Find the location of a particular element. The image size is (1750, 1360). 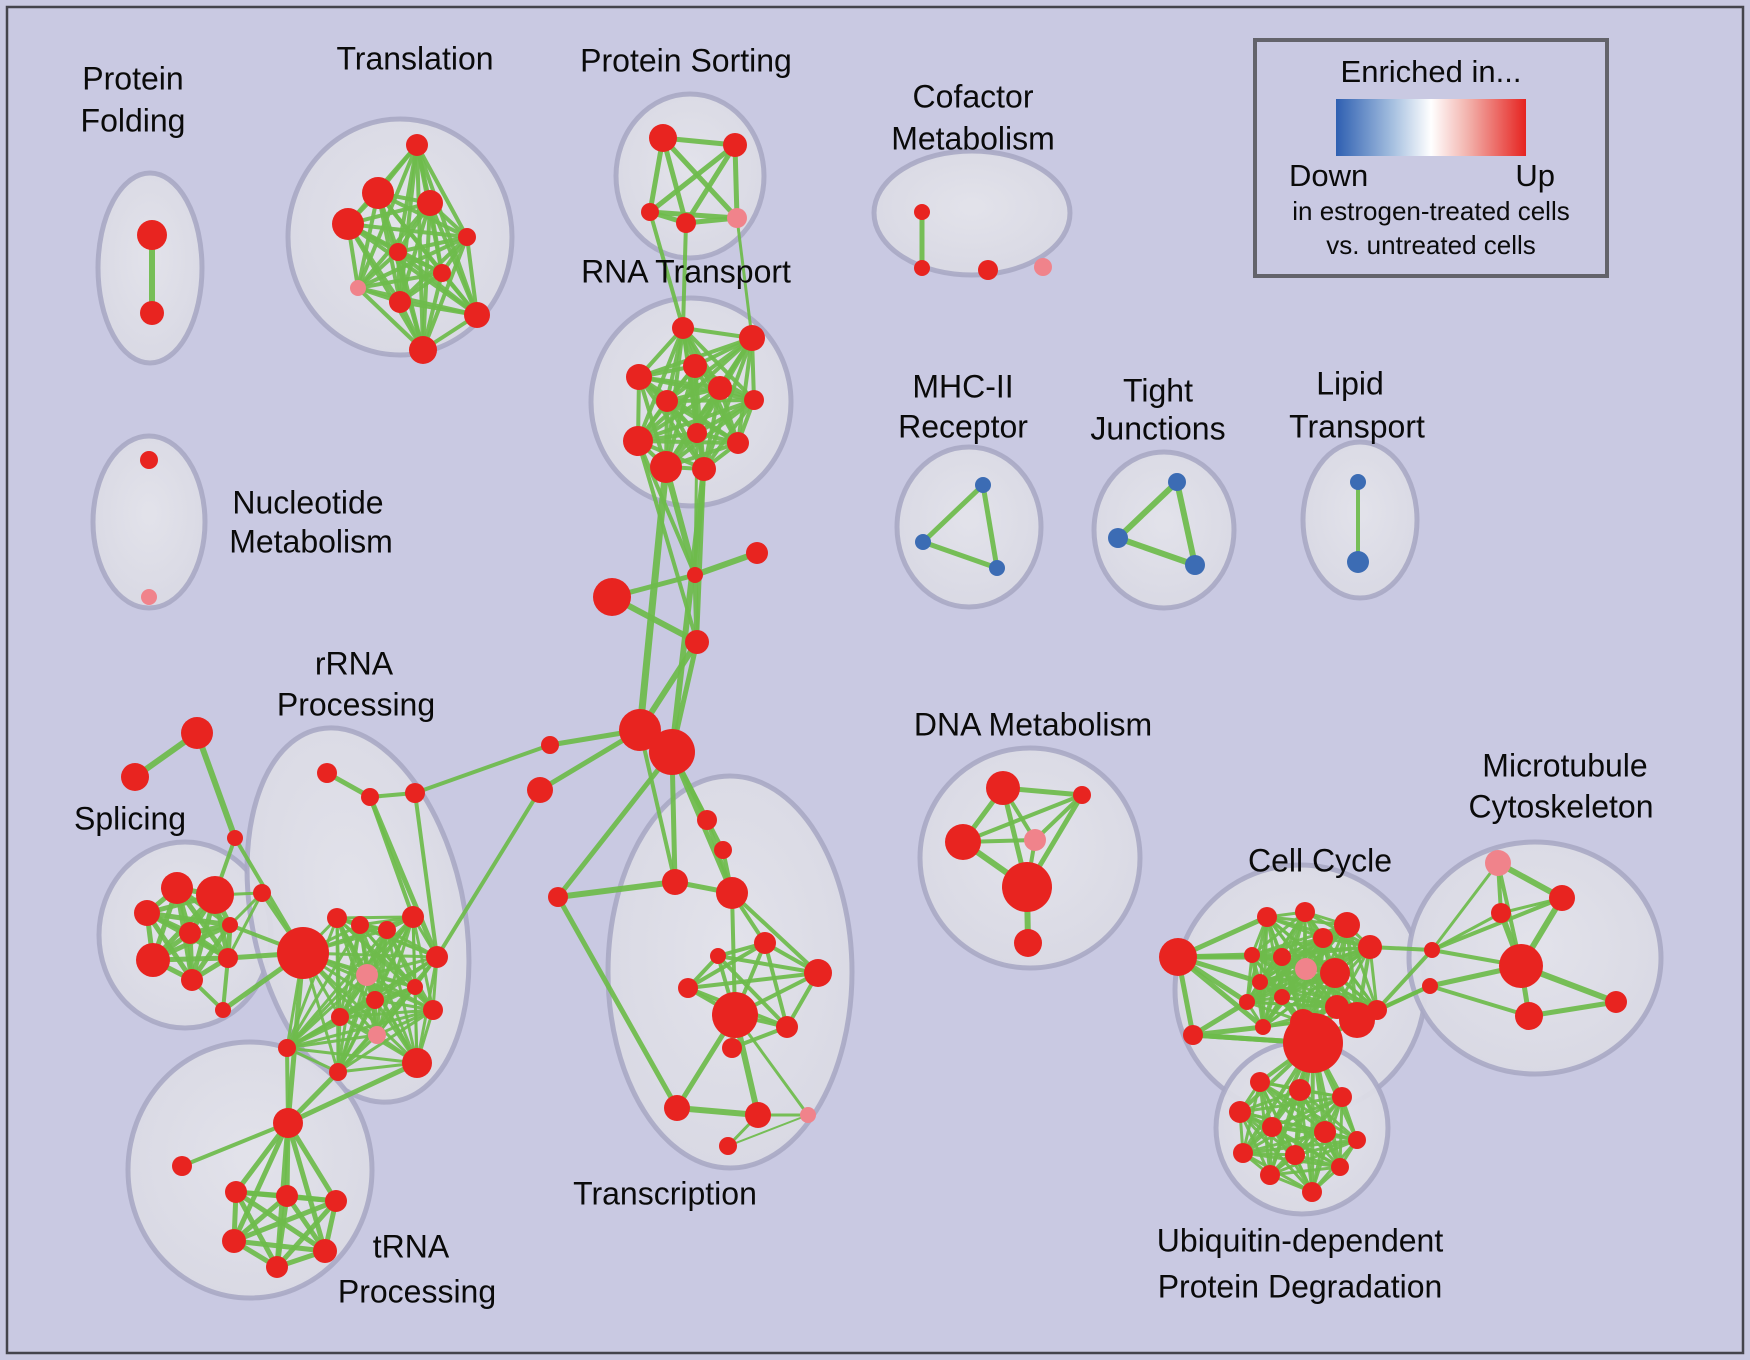

network-node-rr12 is located at coordinates (377, 1035).